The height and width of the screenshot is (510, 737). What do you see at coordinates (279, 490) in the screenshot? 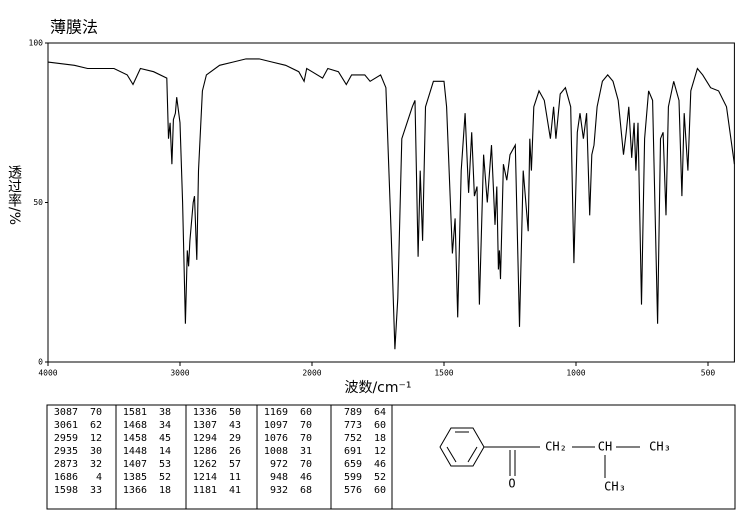
I see `wavenumber-cell: 932` at bounding box center [279, 490].